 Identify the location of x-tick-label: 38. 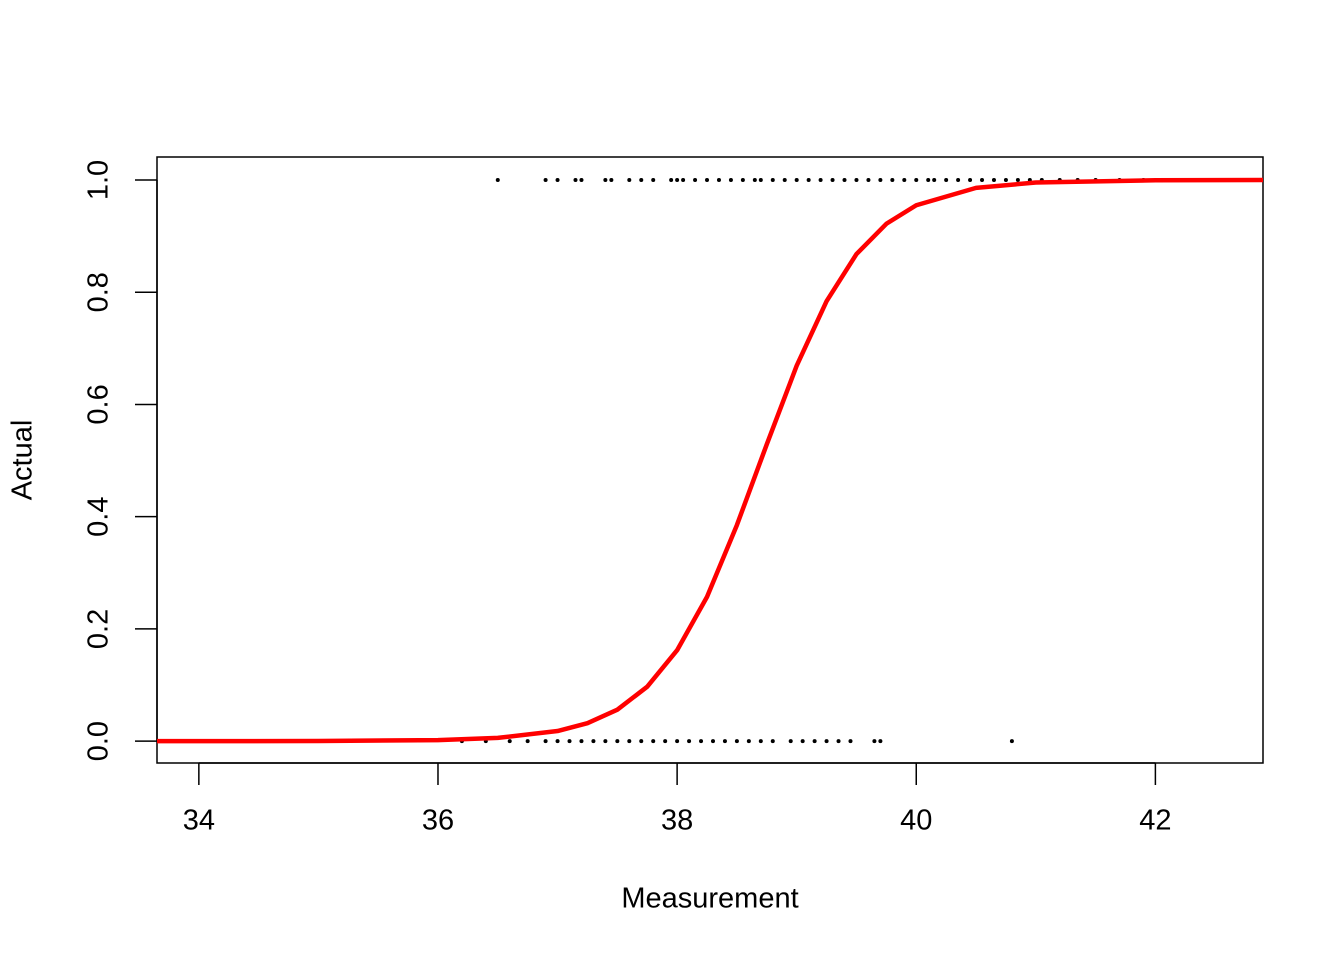
(677, 821).